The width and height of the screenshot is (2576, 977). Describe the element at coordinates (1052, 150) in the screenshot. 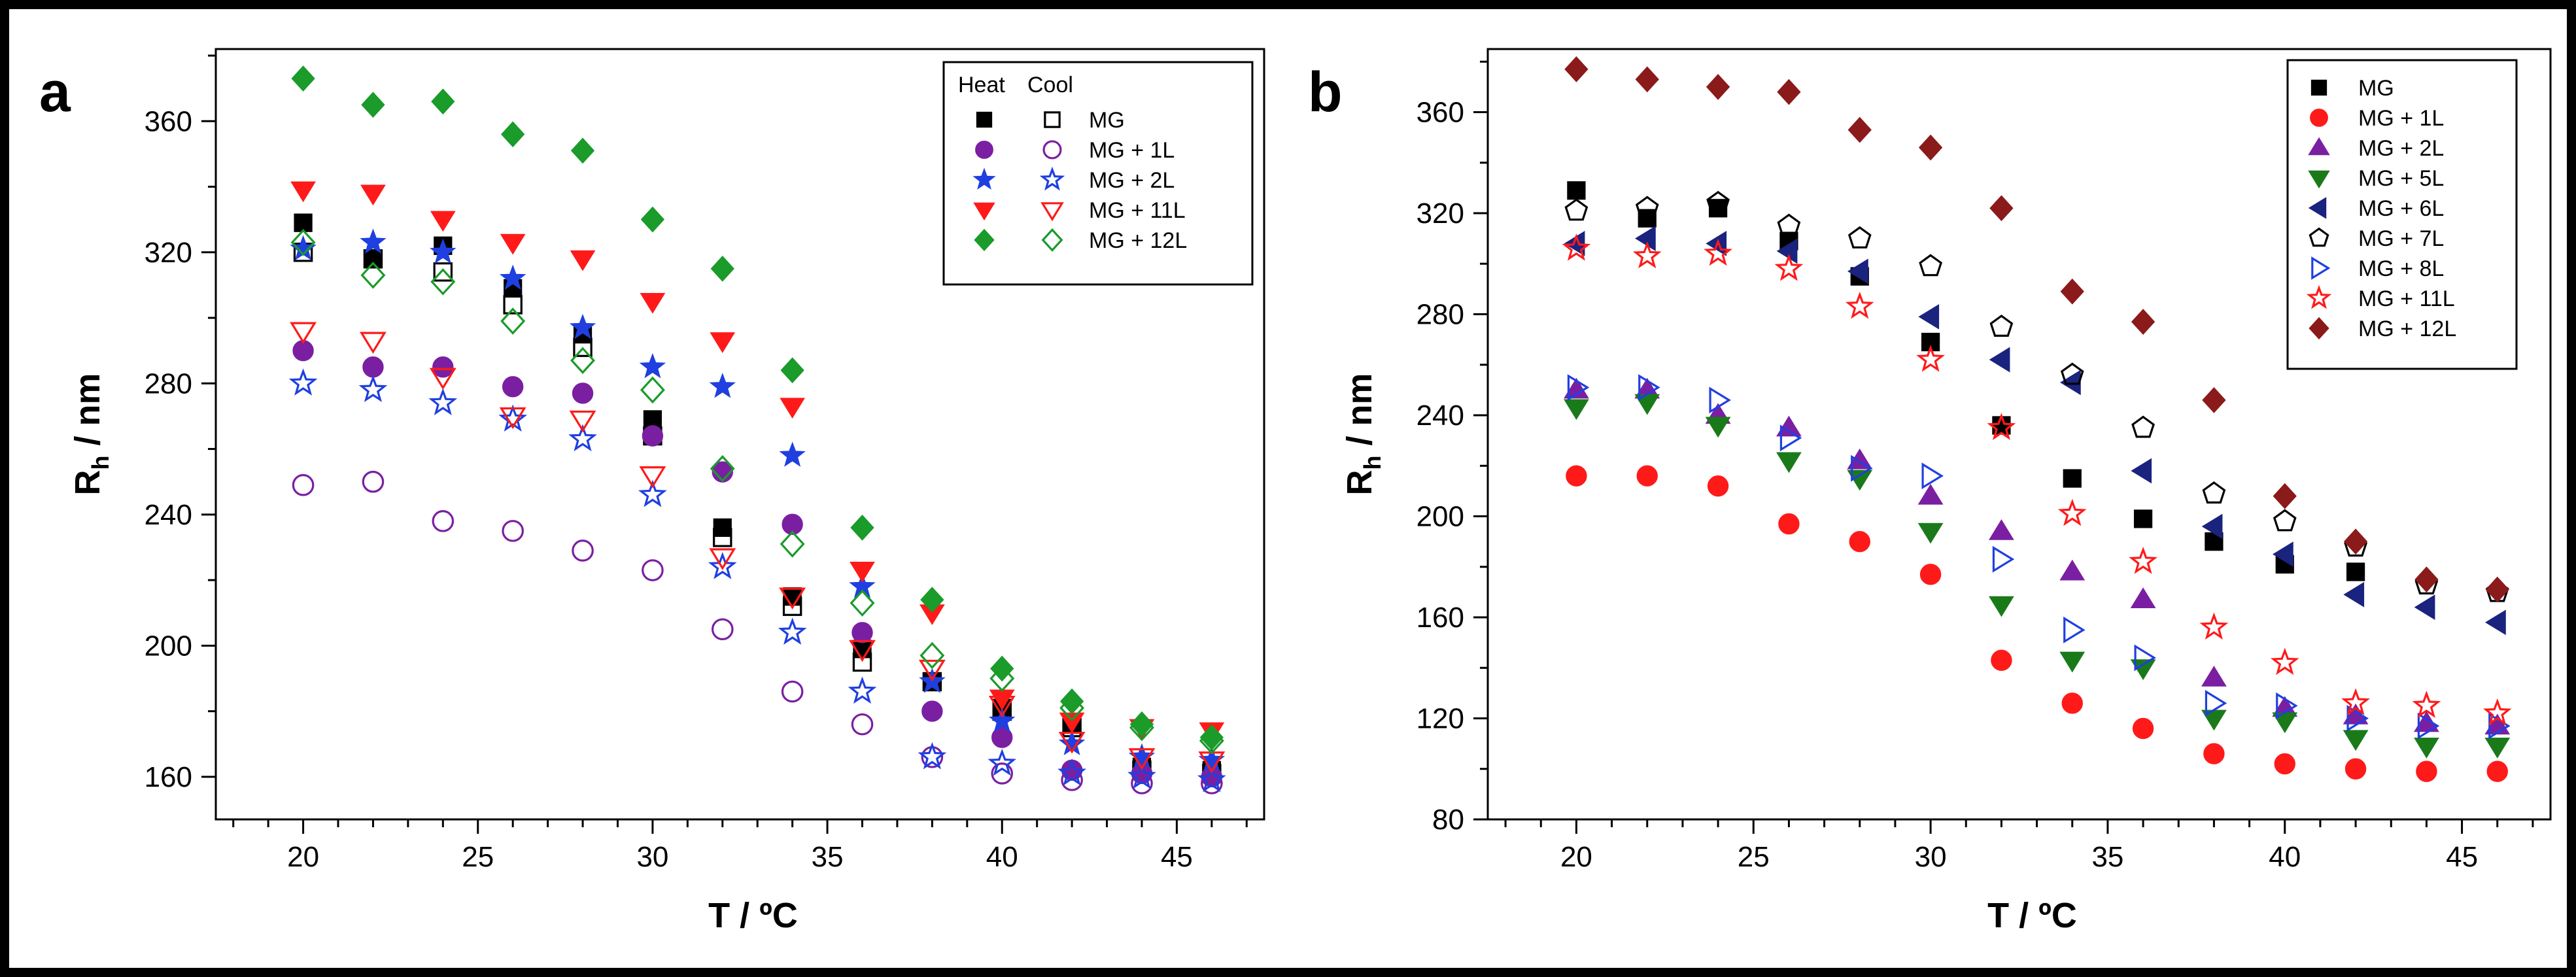

I see `legend-marker-cool` at that location.